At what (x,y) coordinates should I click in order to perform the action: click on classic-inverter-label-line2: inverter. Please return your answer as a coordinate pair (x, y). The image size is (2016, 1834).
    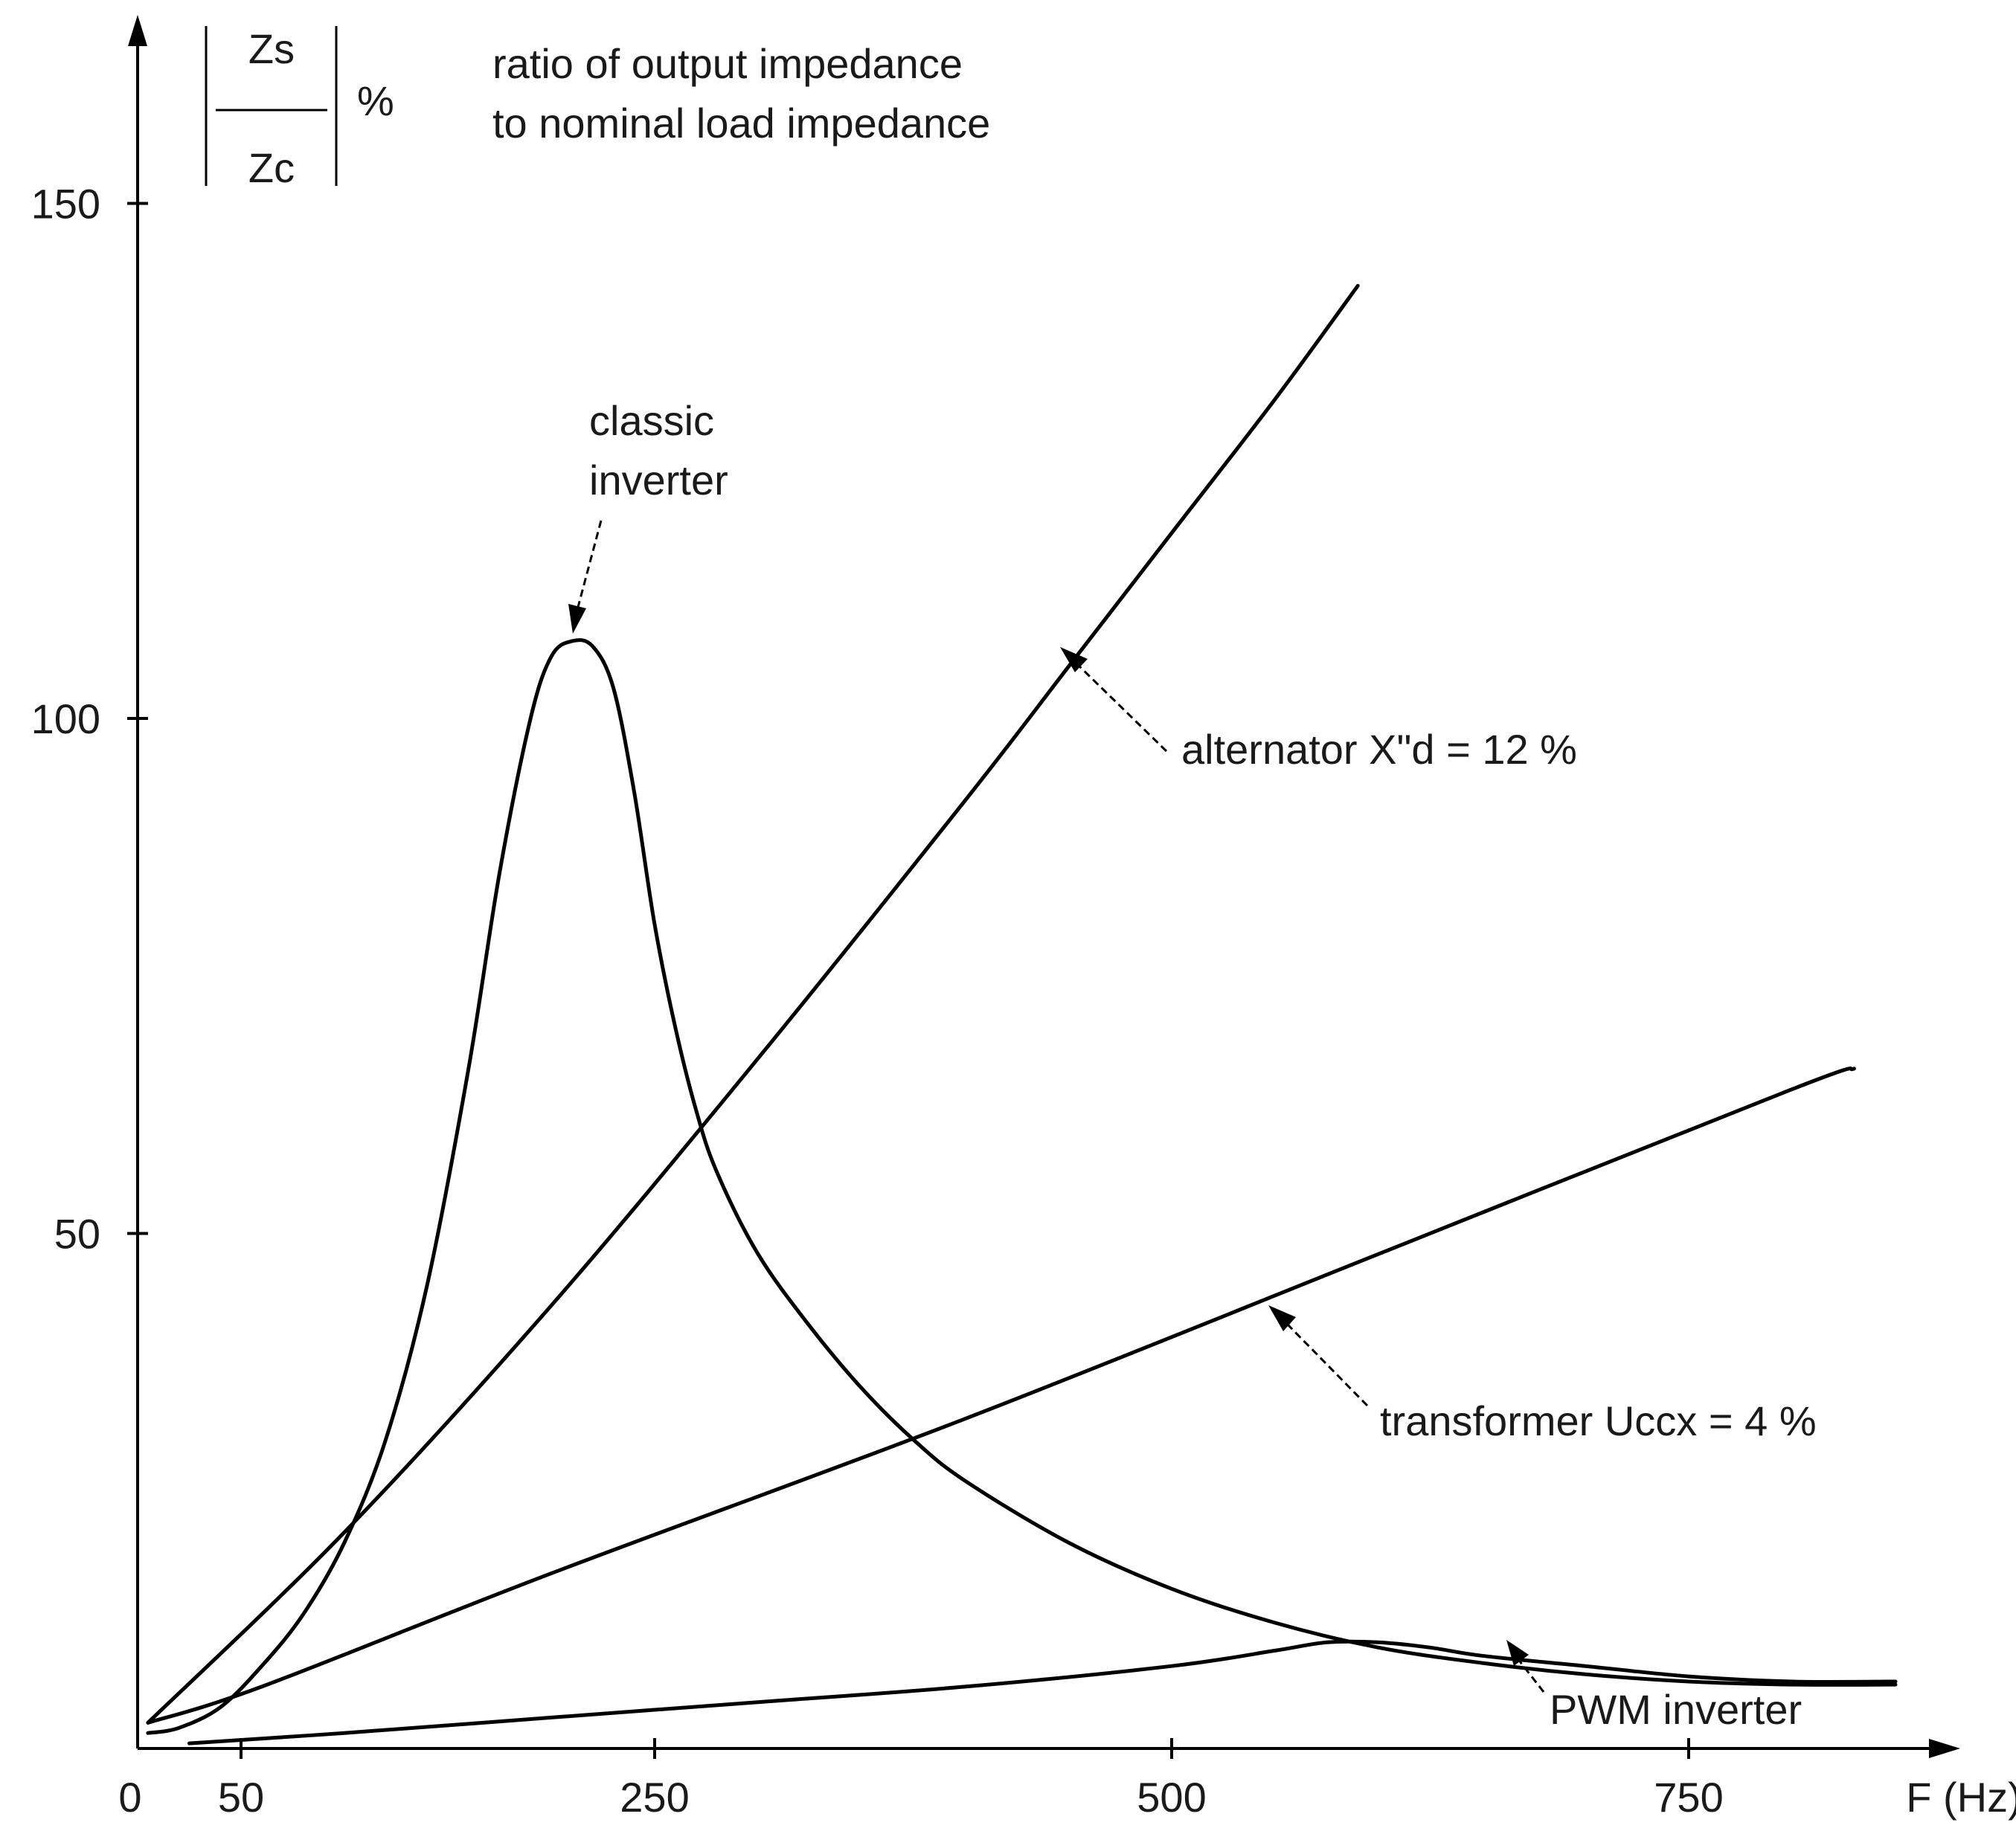
    Looking at the image, I should click on (658, 480).